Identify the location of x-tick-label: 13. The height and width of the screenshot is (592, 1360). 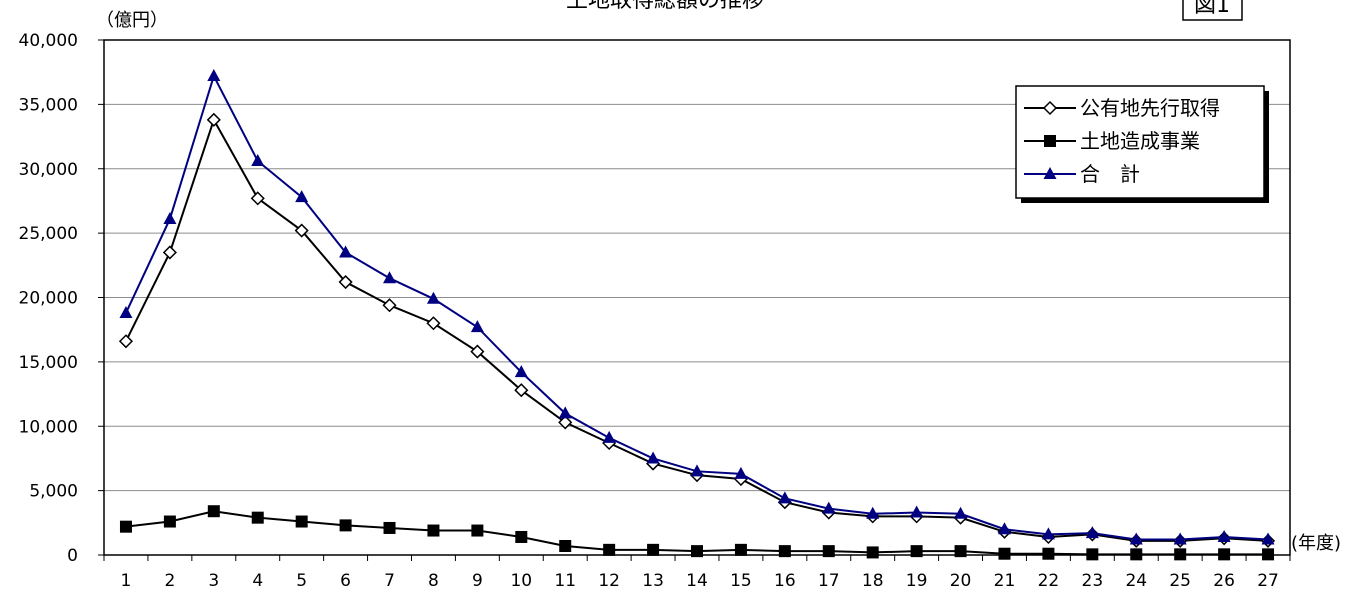
(653, 581).